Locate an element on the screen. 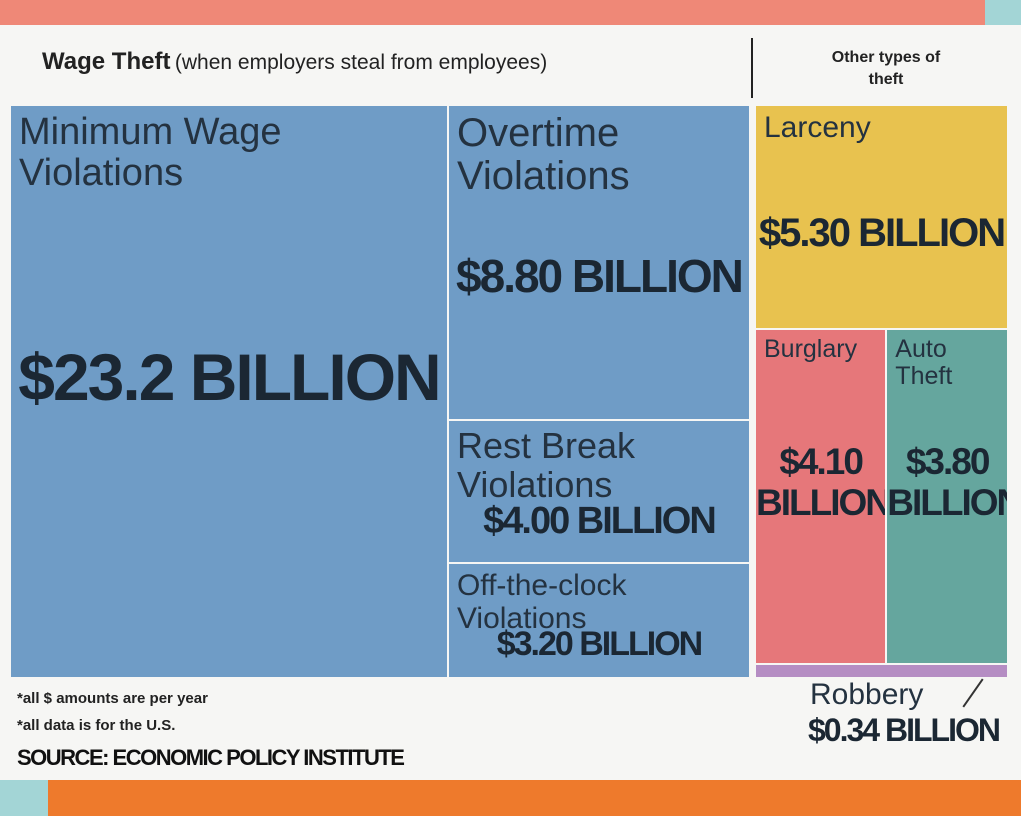 The width and height of the screenshot is (1021, 816). note: *all $ amounts are per year is located at coordinates (112, 698).